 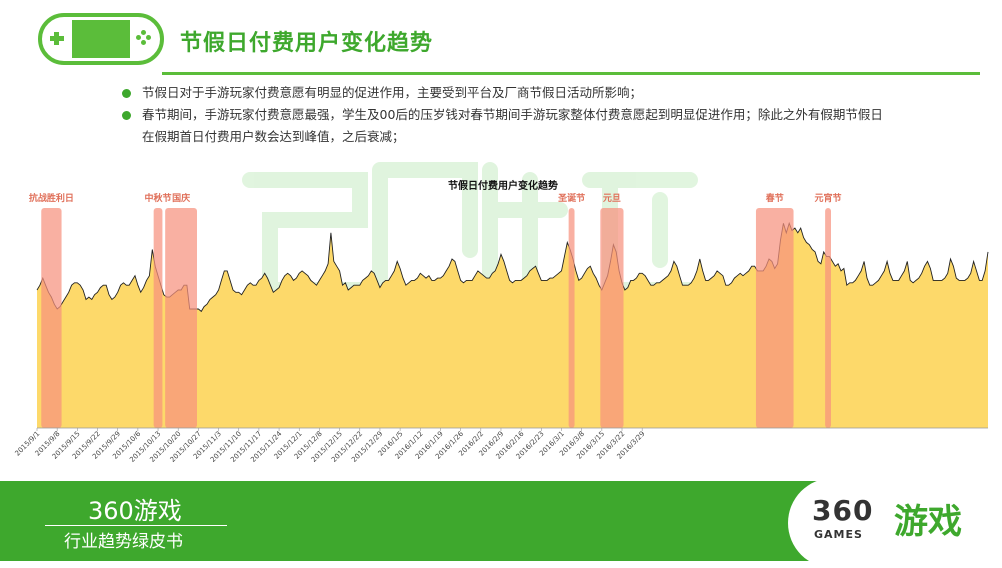 I want to click on footer-brand: 360游戏, so click(x=135, y=511).